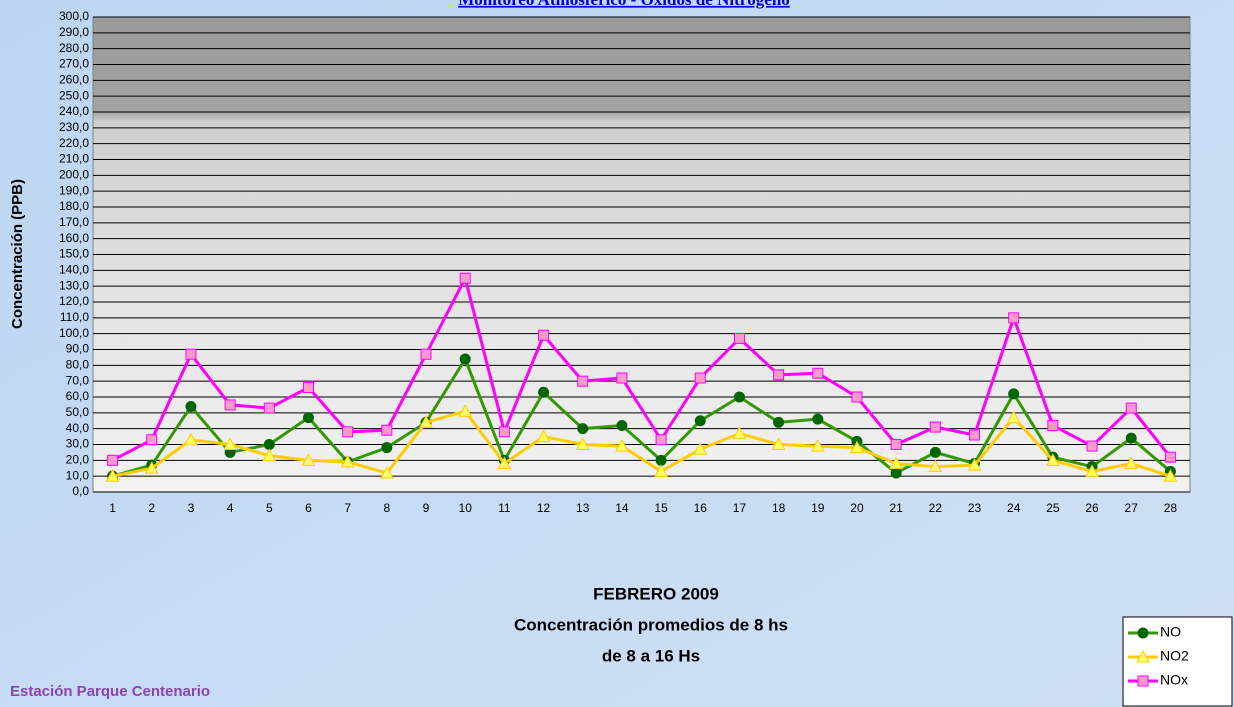 Image resolution: width=1234 pixels, height=707 pixels. I want to click on x-tick-label: 16, so click(701, 508).